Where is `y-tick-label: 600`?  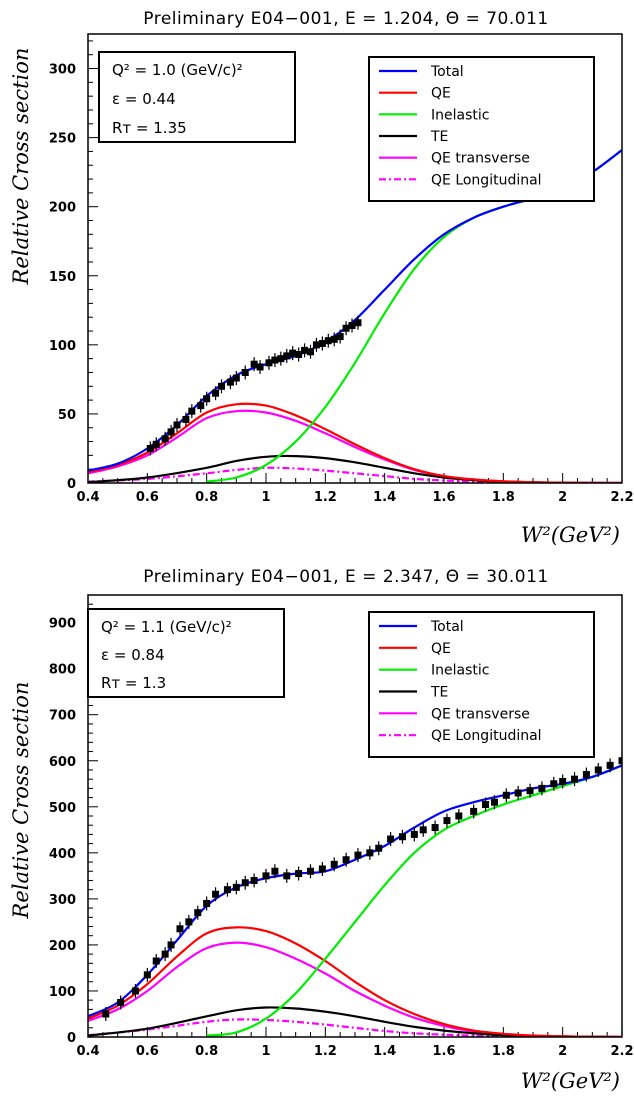 y-tick-label: 600 is located at coordinates (62, 762).